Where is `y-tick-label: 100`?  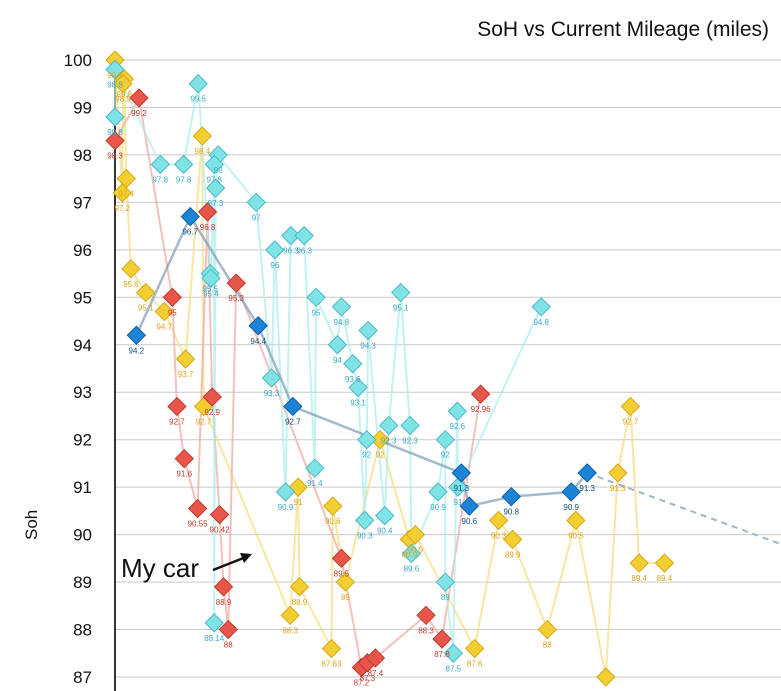
y-tick-label: 100 is located at coordinates (78, 60).